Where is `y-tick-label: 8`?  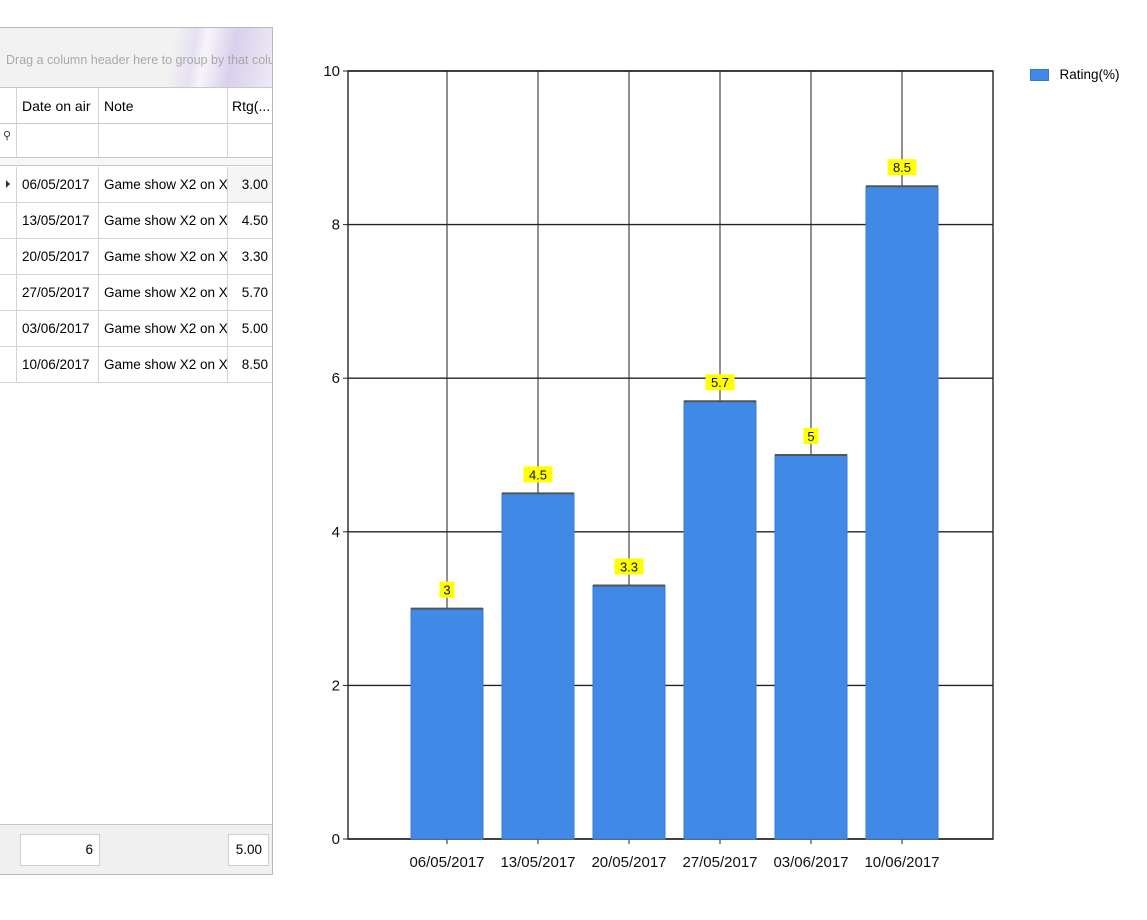
y-tick-label: 8 is located at coordinates (336, 225).